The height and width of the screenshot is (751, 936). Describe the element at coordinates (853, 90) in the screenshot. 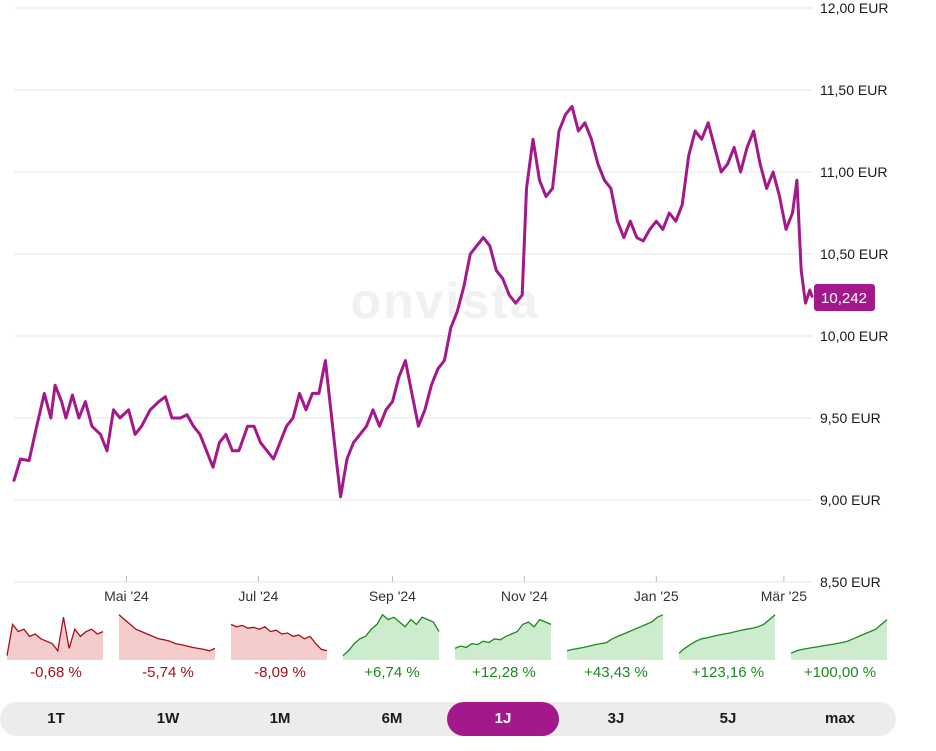

I see `y-tick-label: 11,50 EUR` at that location.